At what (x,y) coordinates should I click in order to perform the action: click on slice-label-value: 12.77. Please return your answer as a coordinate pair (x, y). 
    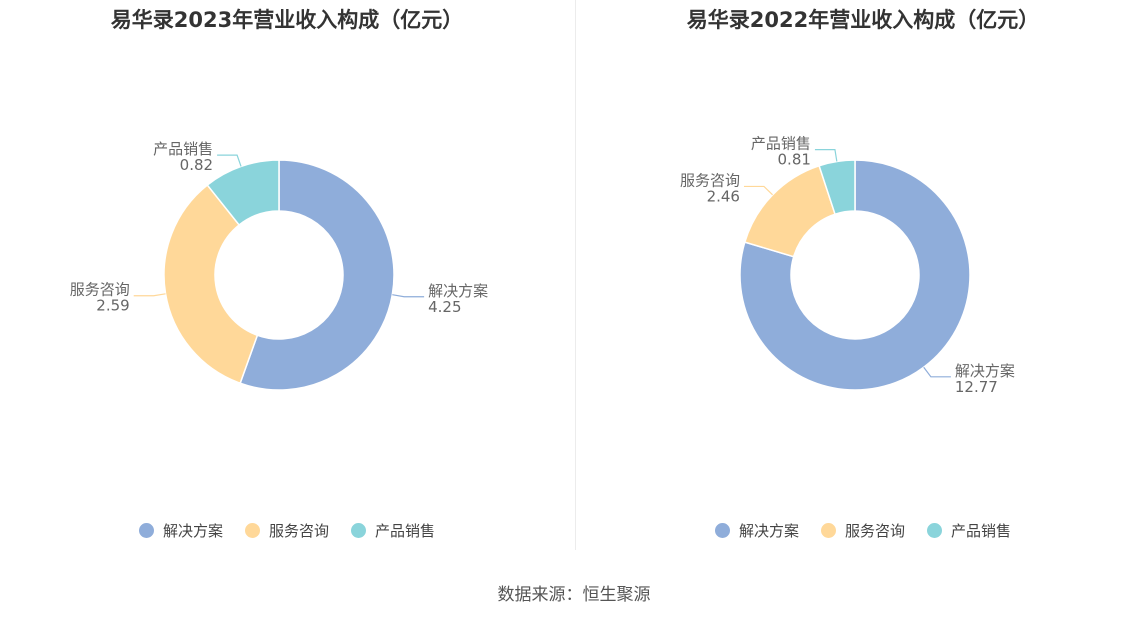
    Looking at the image, I should click on (976, 387).